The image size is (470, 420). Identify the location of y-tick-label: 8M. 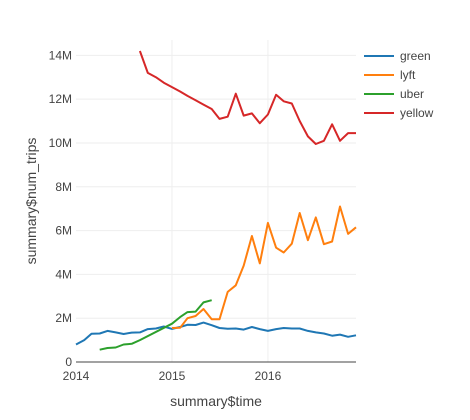
(63, 187).